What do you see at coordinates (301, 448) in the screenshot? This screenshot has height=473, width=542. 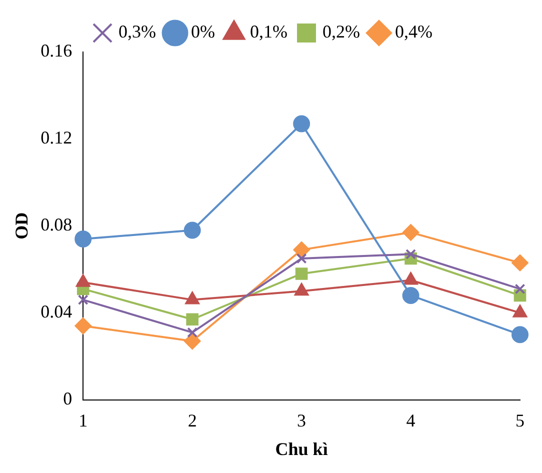 I see `x-axis-title: Chu kì` at bounding box center [301, 448].